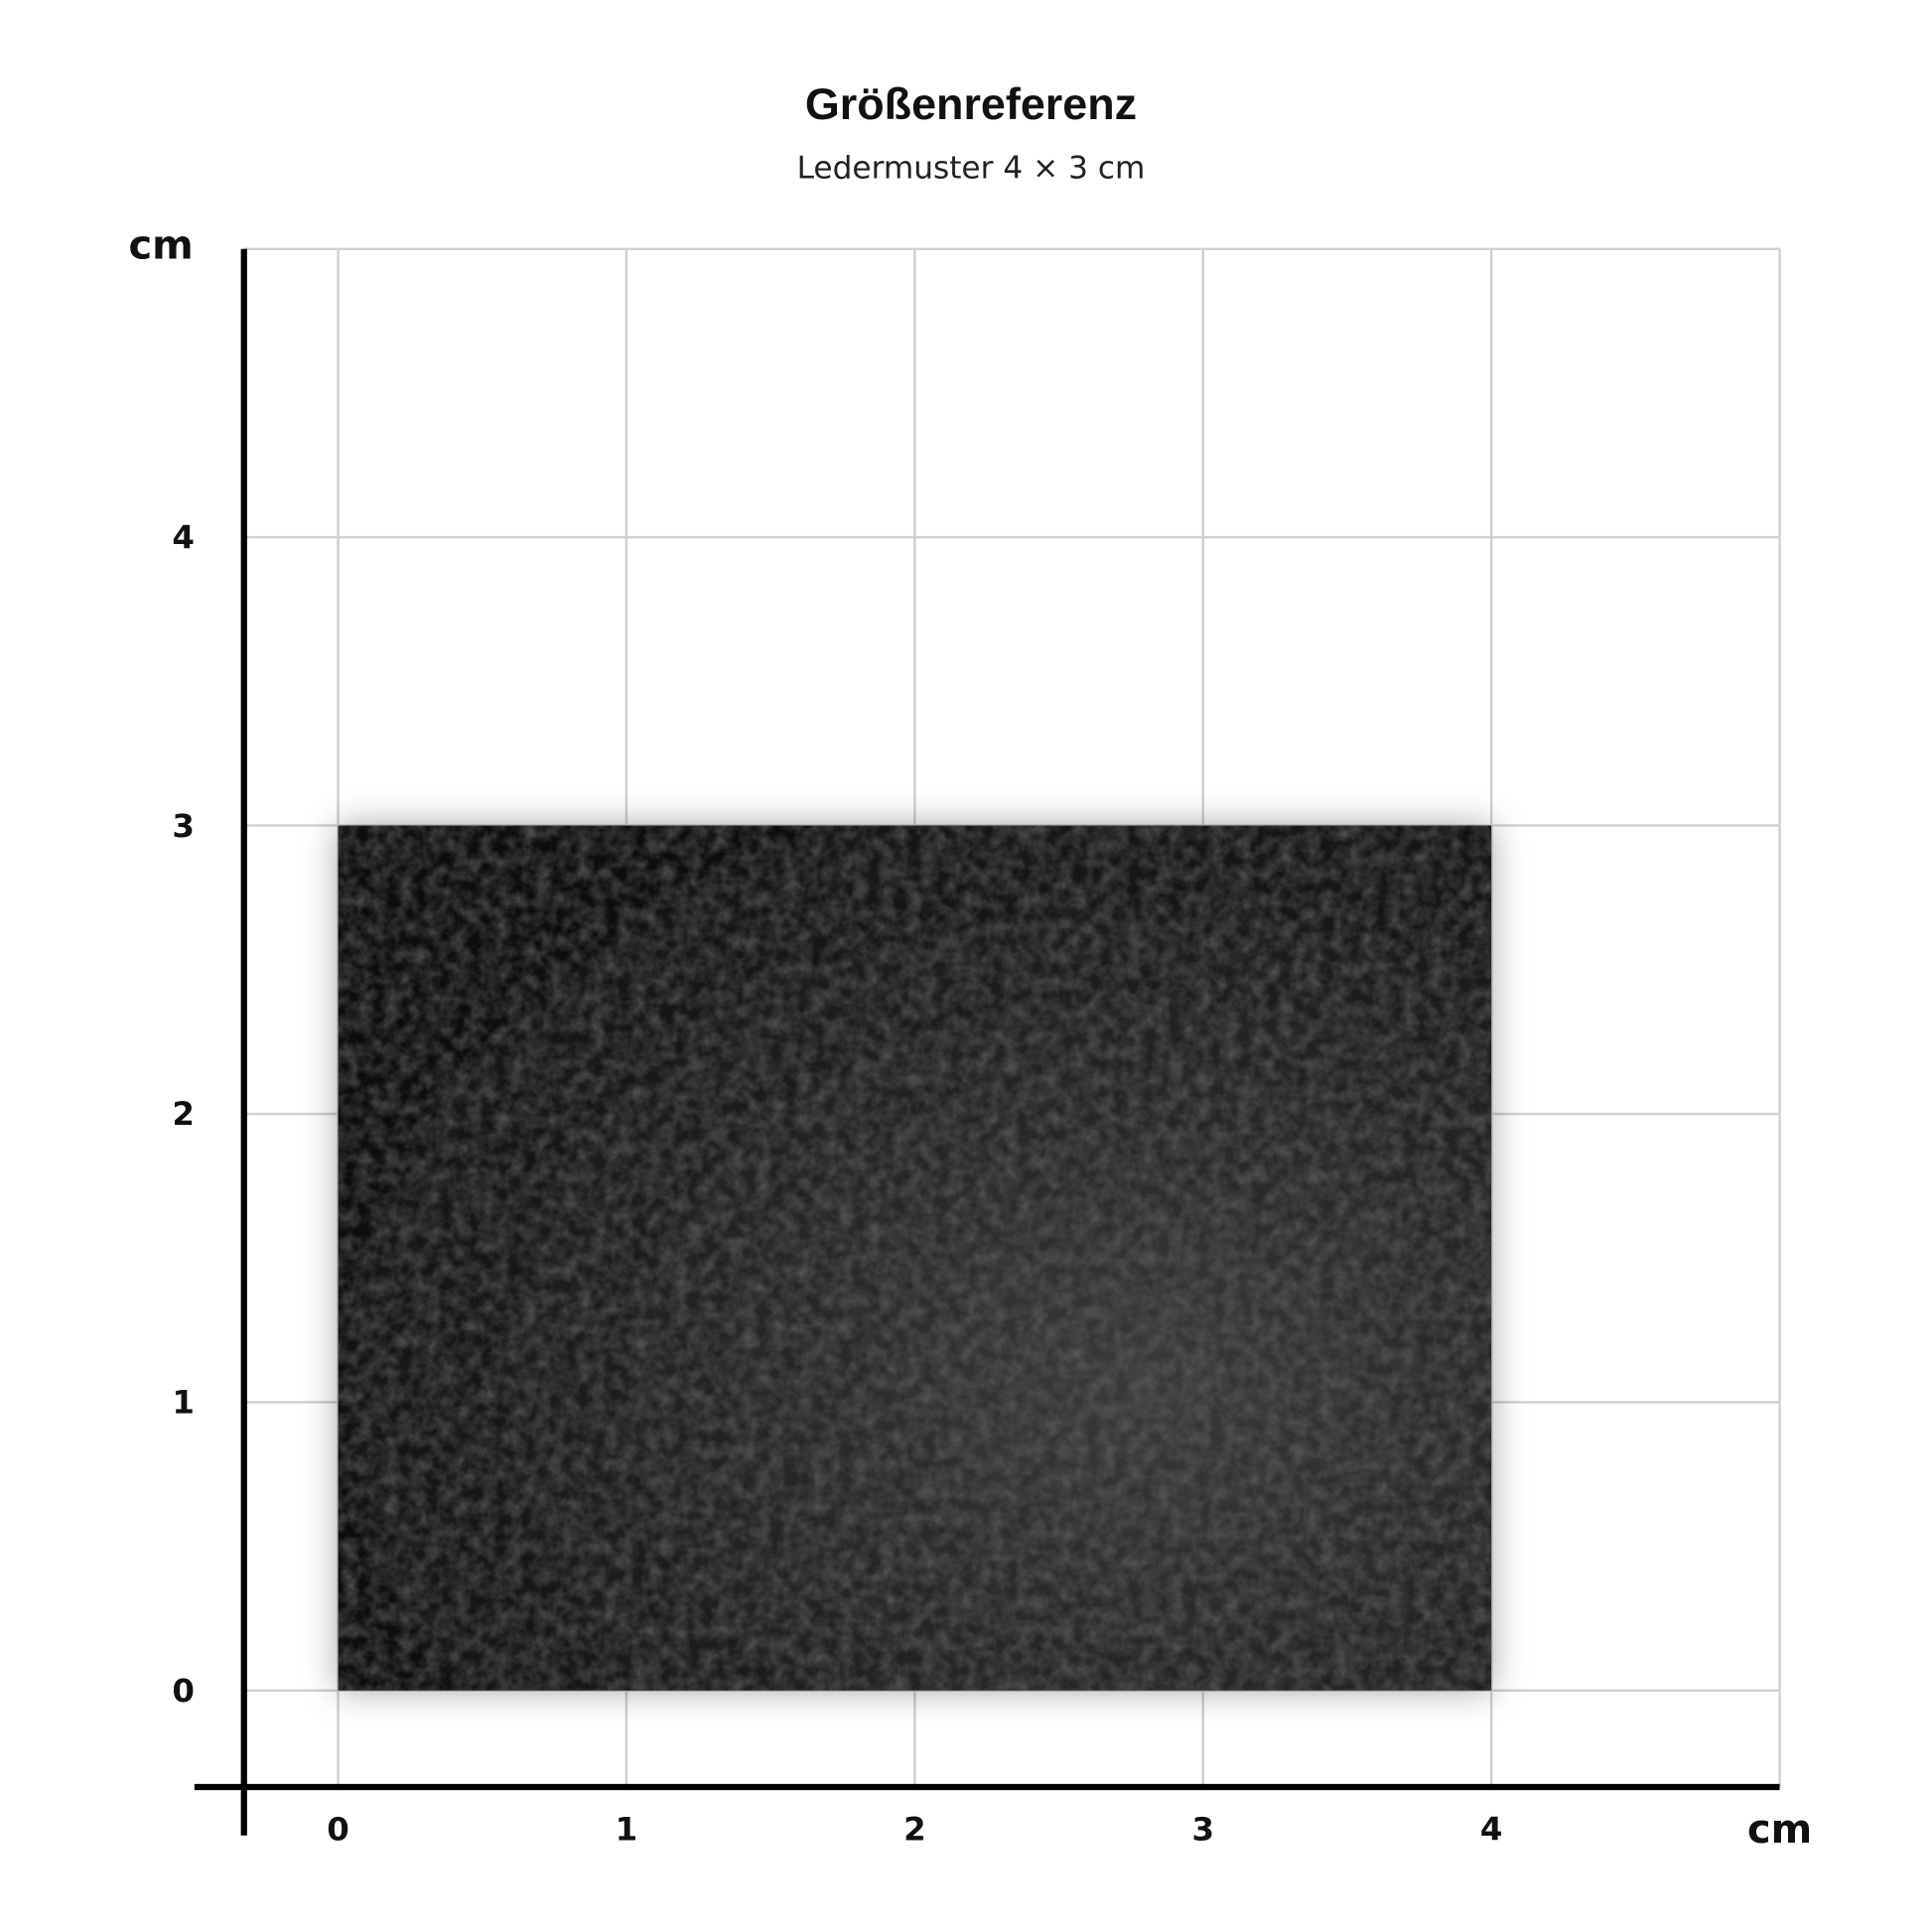 Image resolution: width=1932 pixels, height=1932 pixels. Describe the element at coordinates (183, 1691) in the screenshot. I see `y-tick-label: 0` at that location.